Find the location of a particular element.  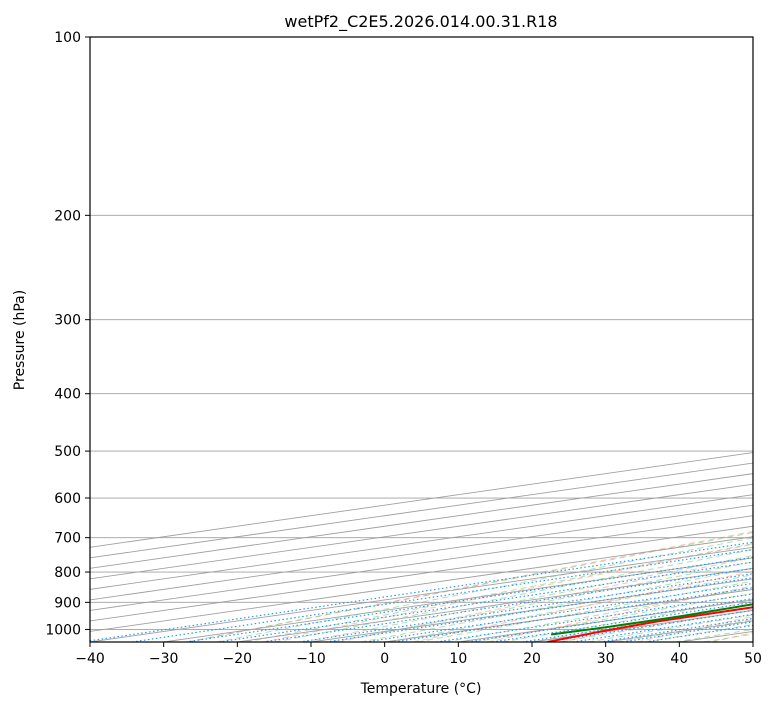

x-tick-label: 10 is located at coordinates (458, 659).